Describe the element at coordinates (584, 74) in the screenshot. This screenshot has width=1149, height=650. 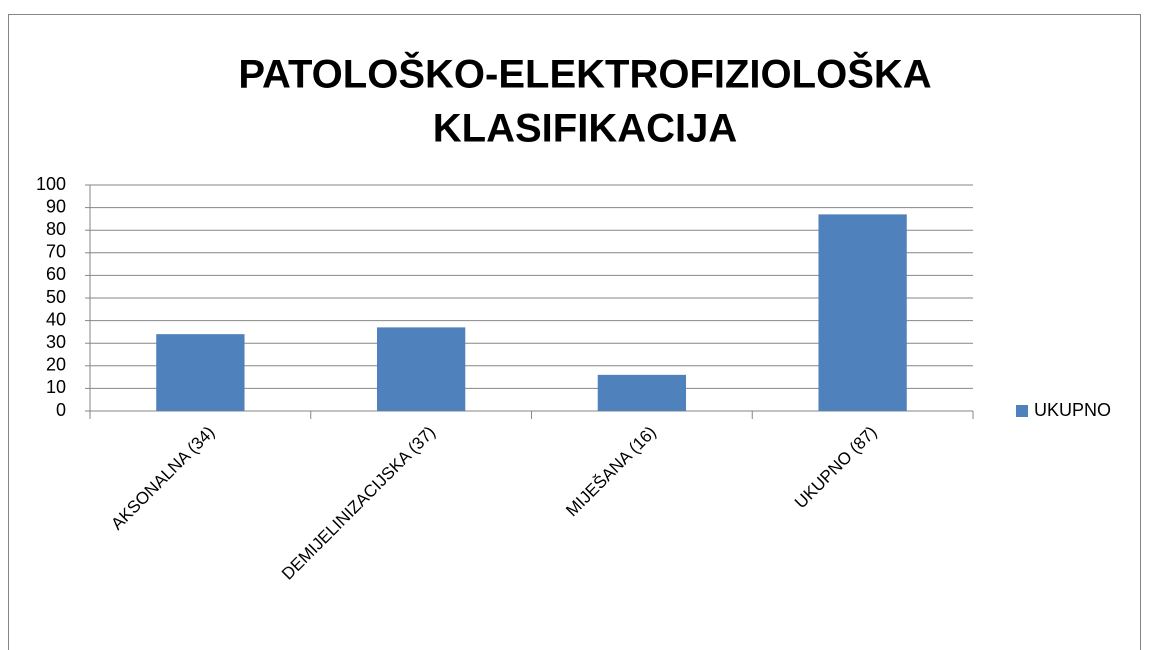
I see `chart-title: PATOLOŠKO-ELEKTROFIZIOLOŠKA` at that location.